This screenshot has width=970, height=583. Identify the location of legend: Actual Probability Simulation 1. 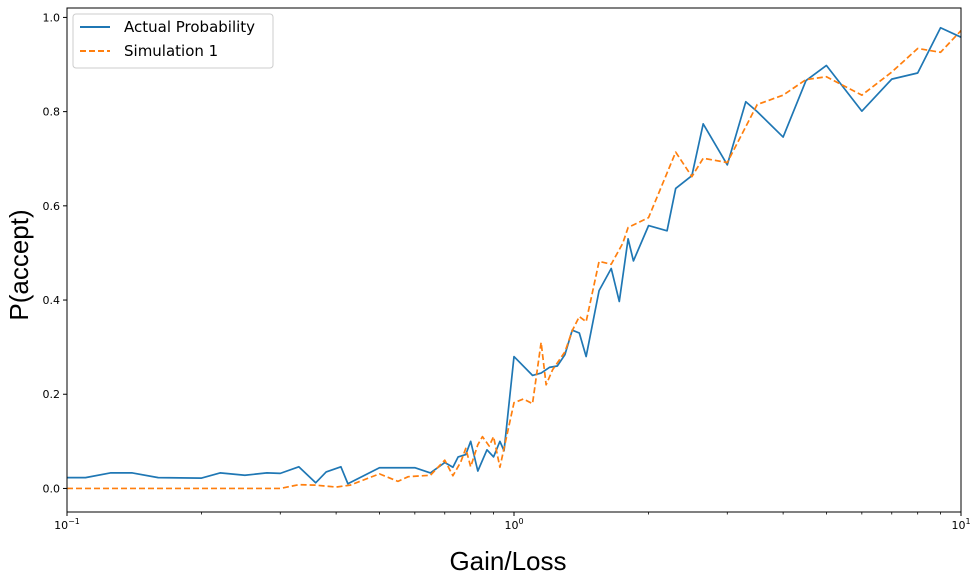
(173, 41).